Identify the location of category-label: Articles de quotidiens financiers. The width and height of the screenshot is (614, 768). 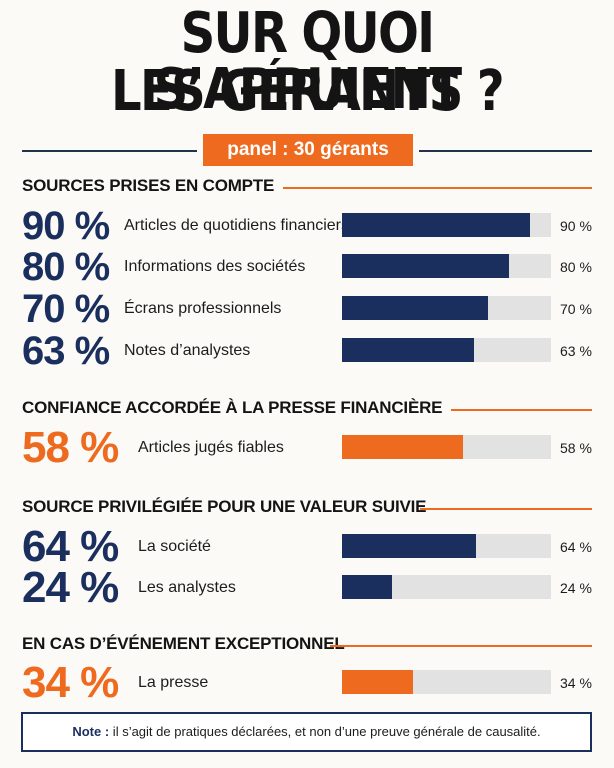
(237, 225).